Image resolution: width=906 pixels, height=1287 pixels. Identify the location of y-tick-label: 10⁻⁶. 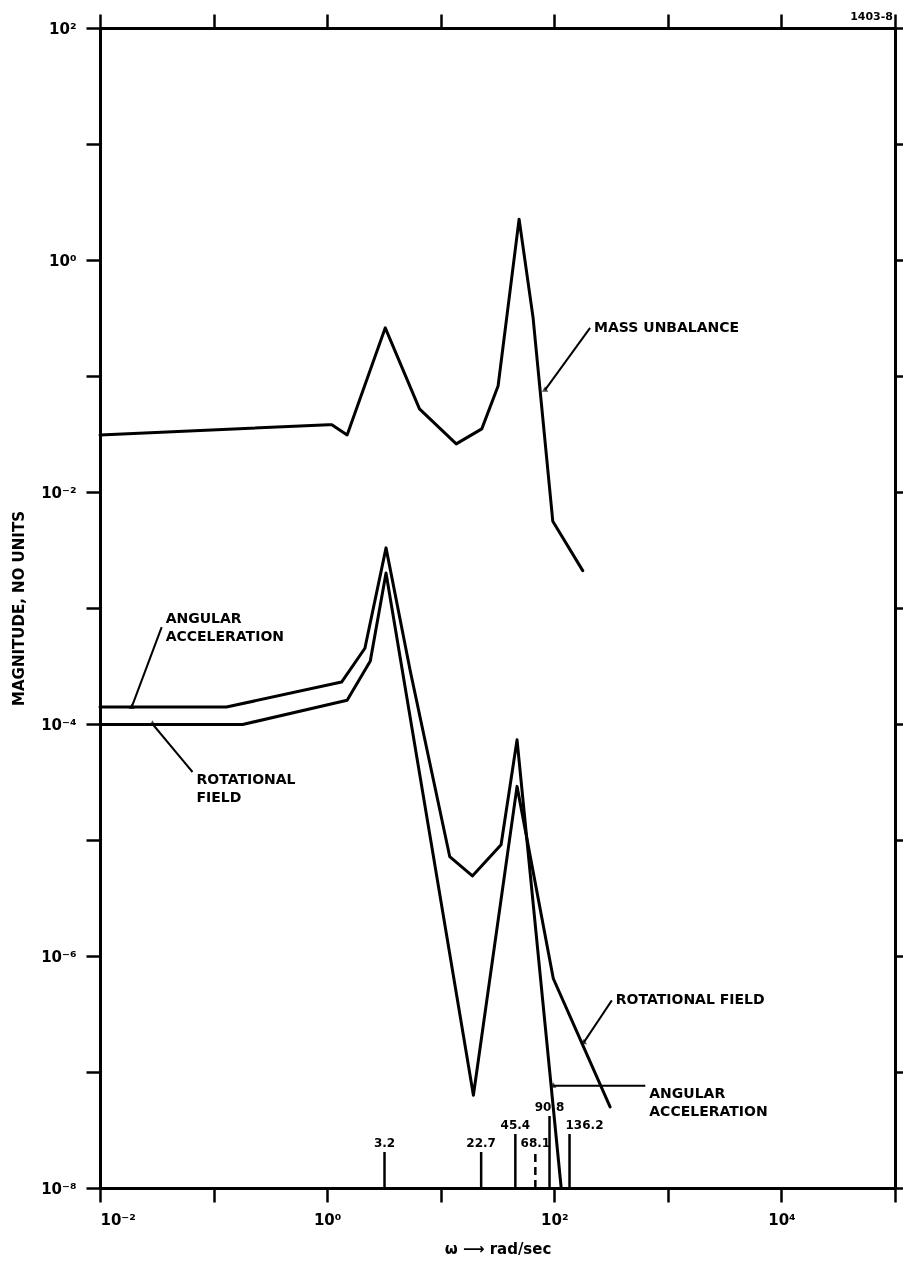
(59, 956).